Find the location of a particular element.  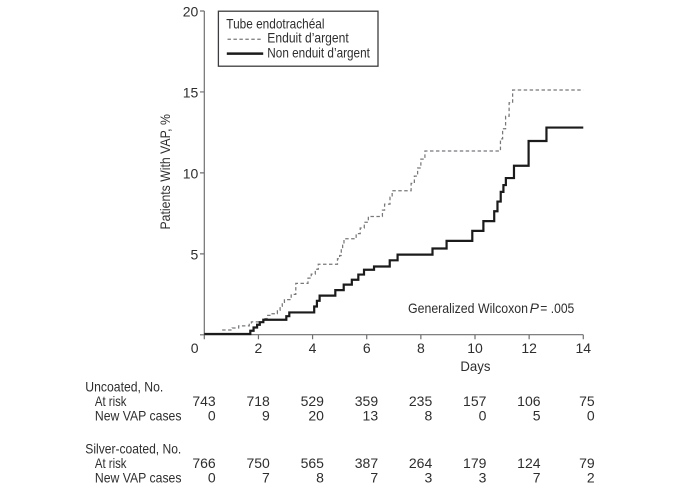

svg-text: Silver-coated, No. is located at coordinates (133, 449).